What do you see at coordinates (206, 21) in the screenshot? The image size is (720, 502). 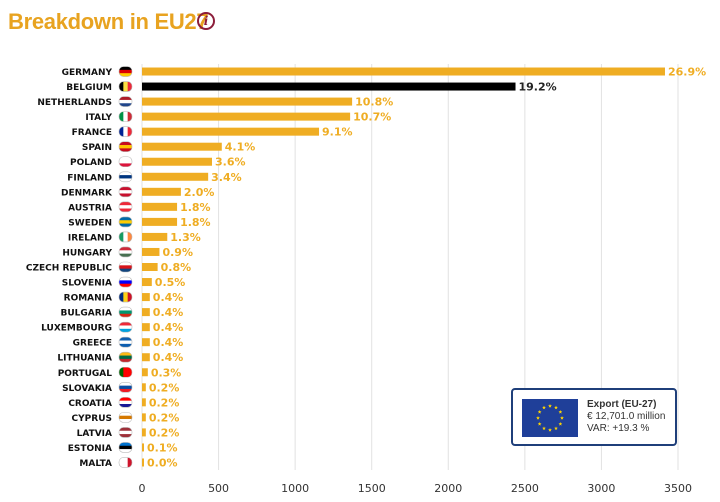 I see `info-icon: i` at bounding box center [206, 21].